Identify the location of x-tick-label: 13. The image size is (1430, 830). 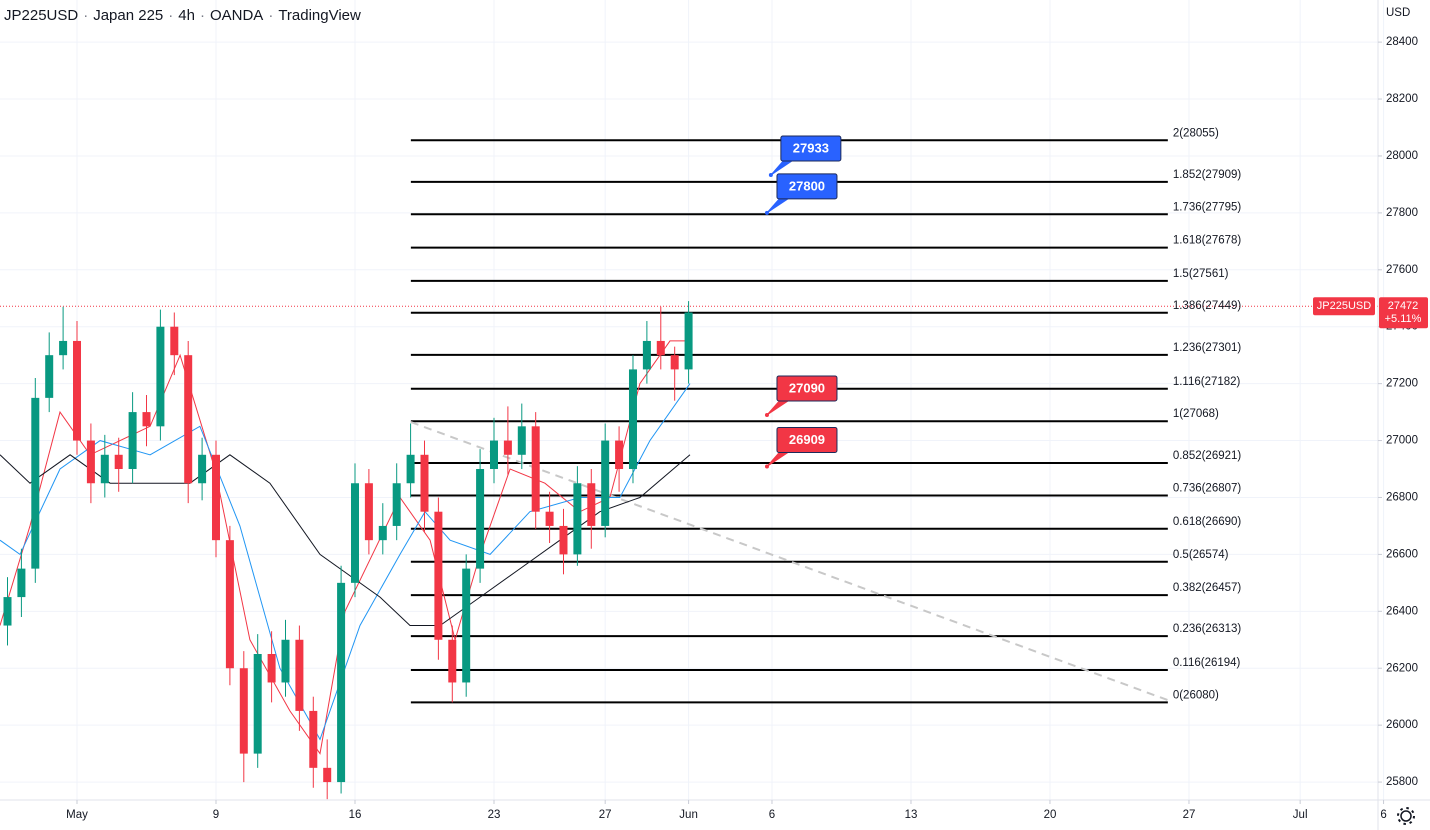
(911, 815).